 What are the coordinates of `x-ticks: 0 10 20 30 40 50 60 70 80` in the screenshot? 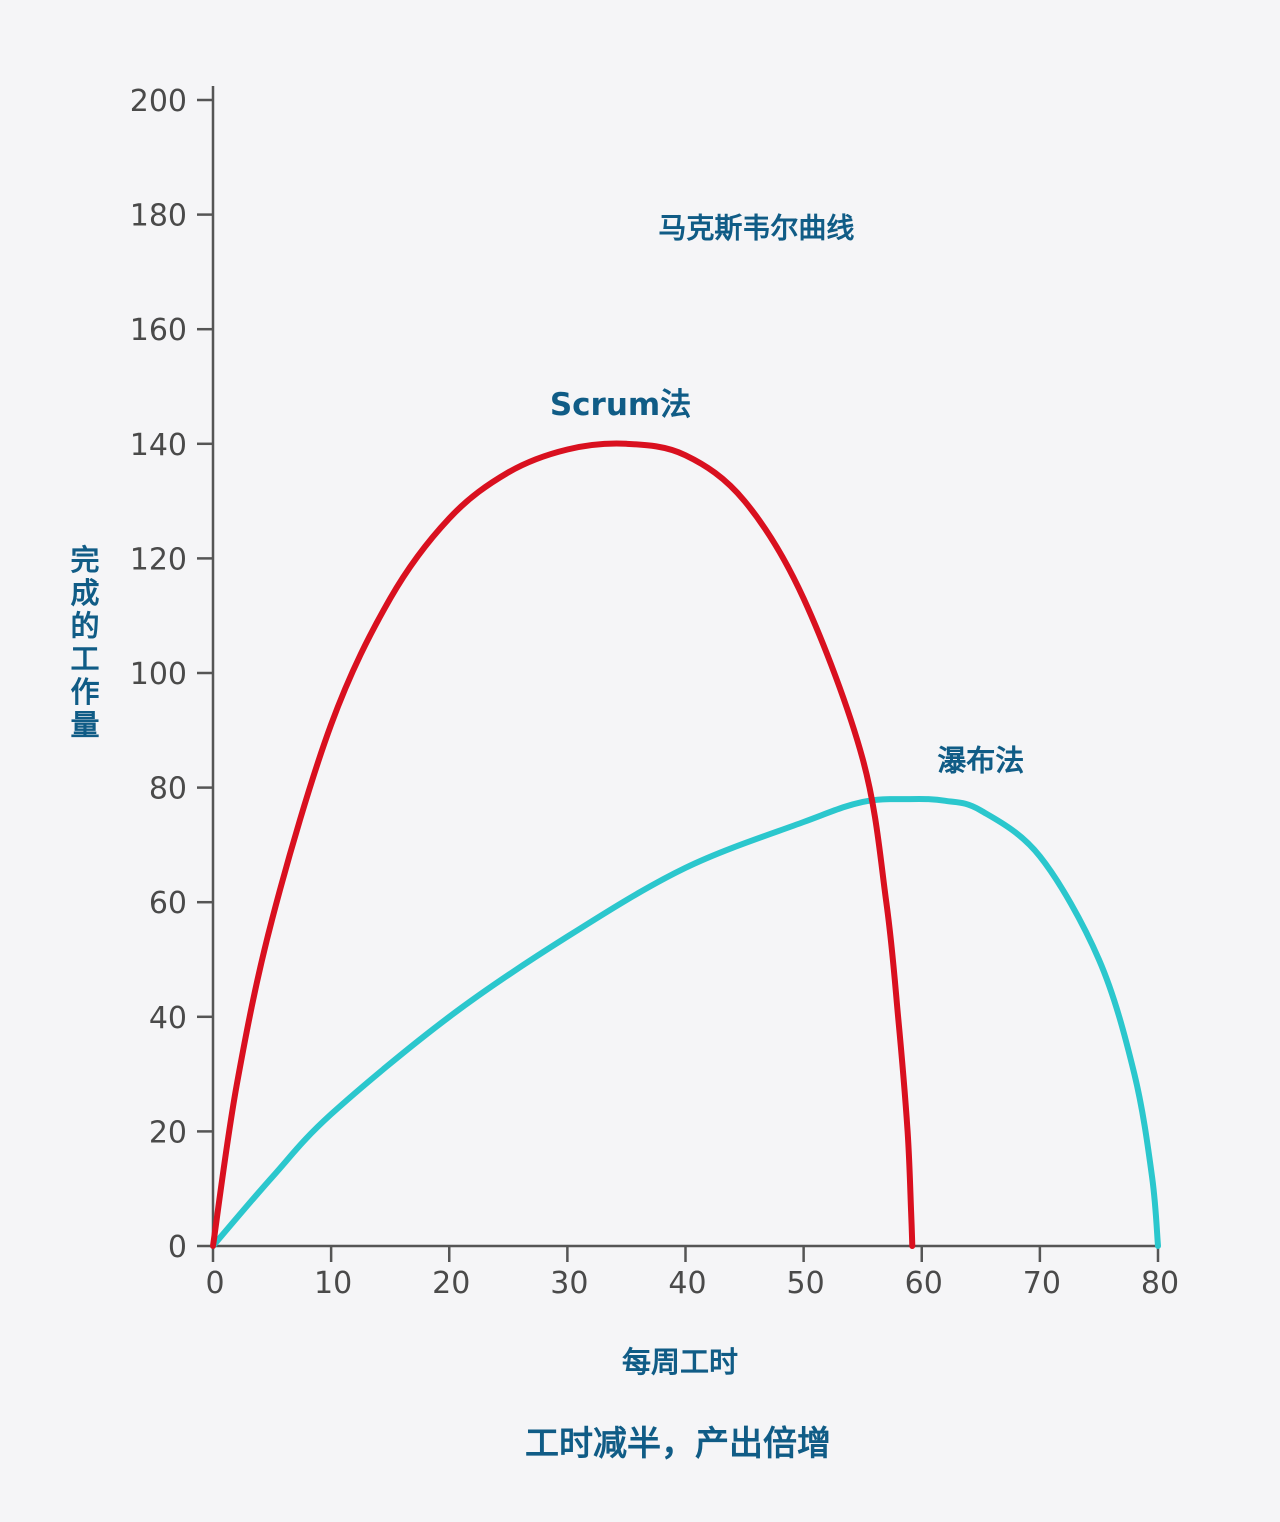 It's located at (692, 1273).